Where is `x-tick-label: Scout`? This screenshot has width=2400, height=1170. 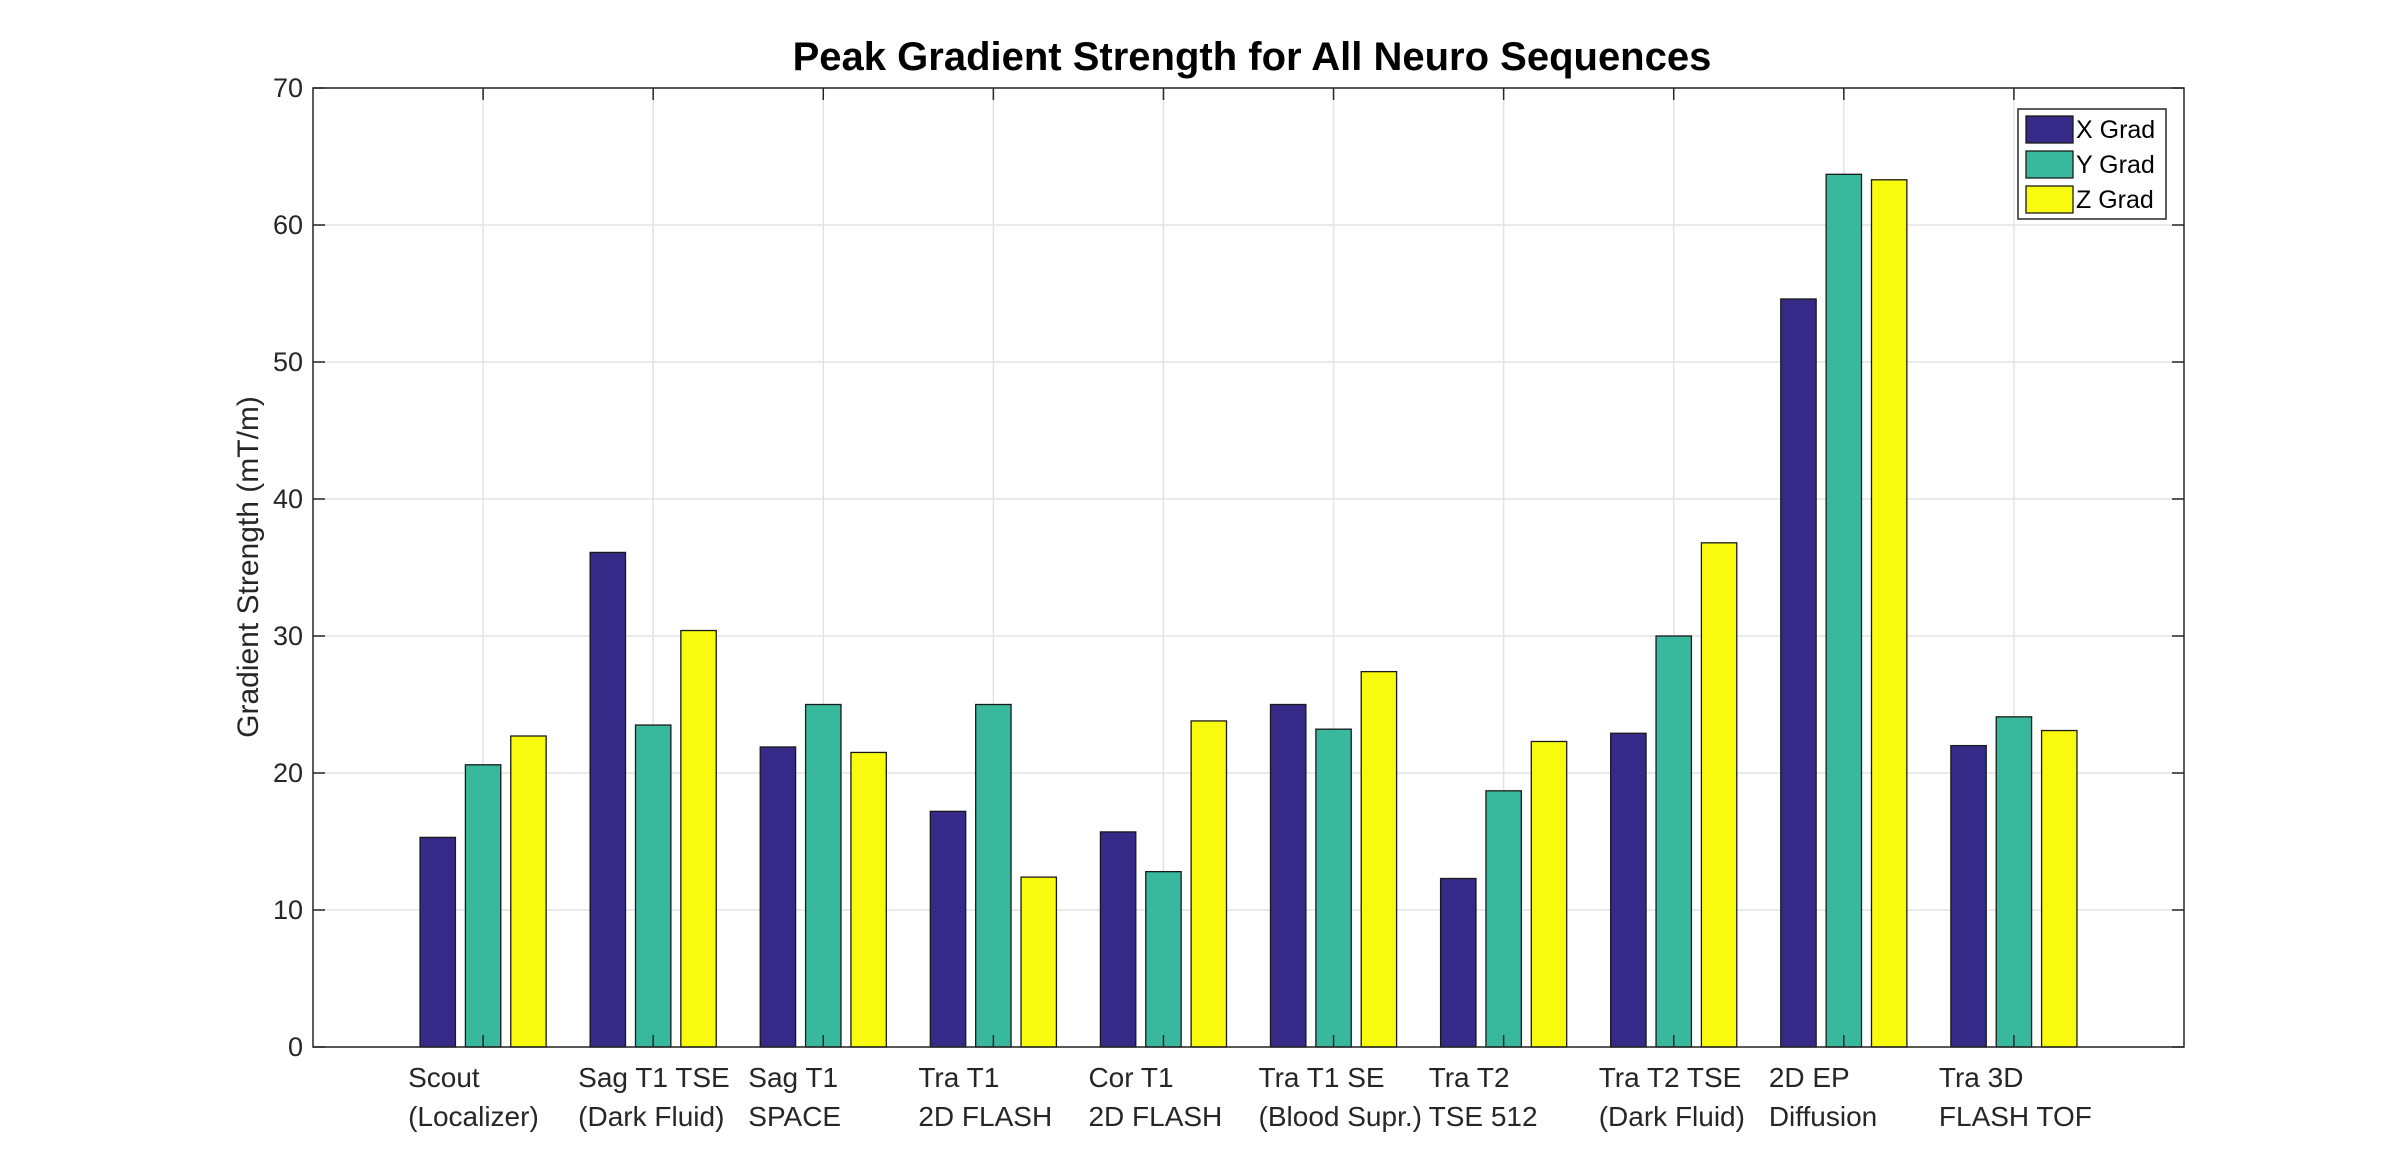
x-tick-label: Scout is located at coordinates (444, 1077).